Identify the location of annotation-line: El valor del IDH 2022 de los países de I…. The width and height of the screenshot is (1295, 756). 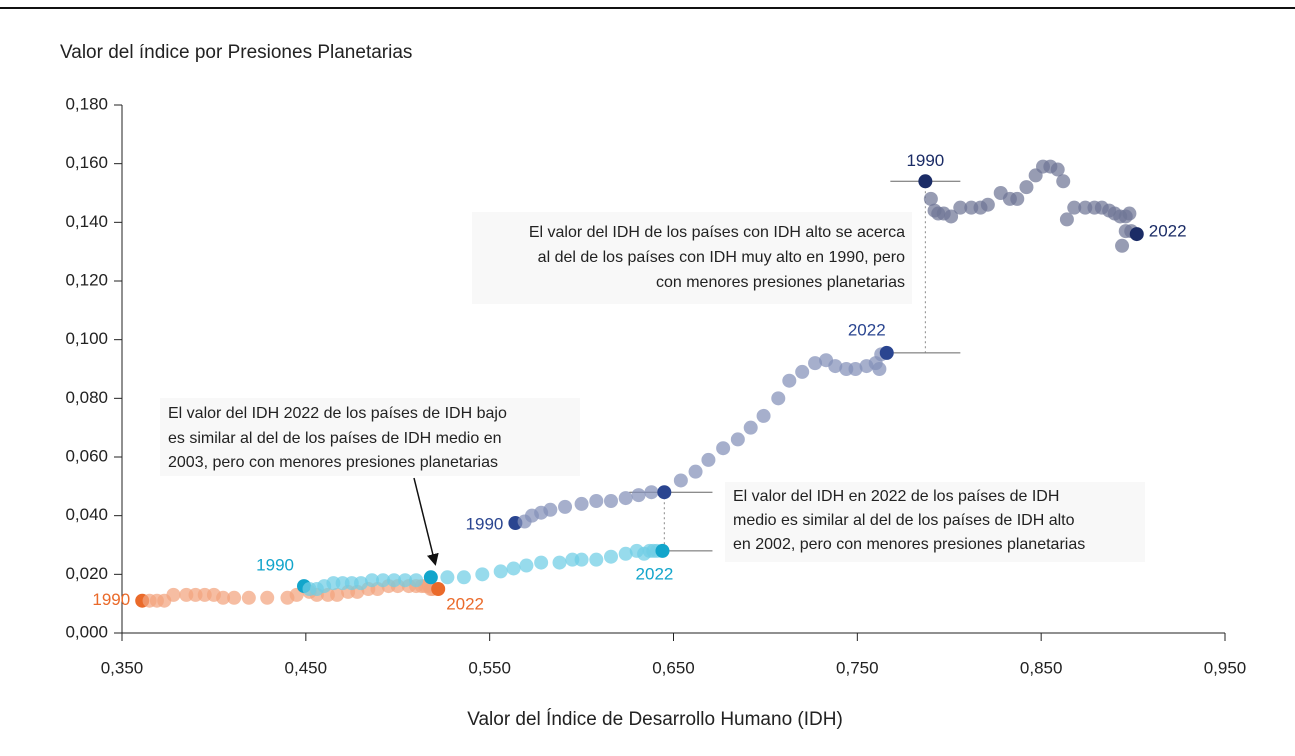
(337, 413).